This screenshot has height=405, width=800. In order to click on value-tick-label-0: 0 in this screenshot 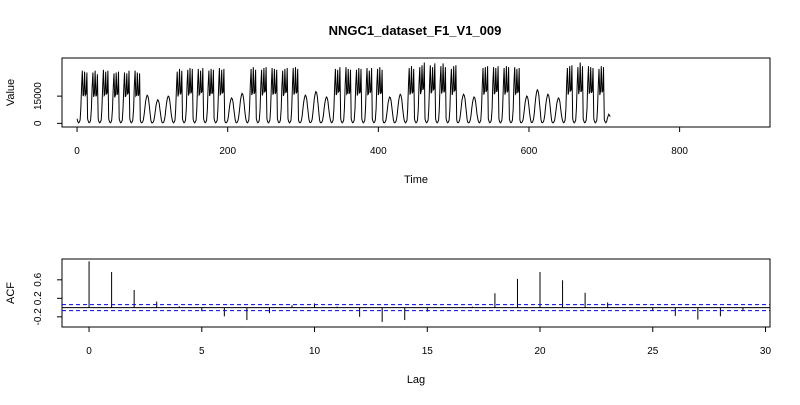, I will do `click(38, 123)`.